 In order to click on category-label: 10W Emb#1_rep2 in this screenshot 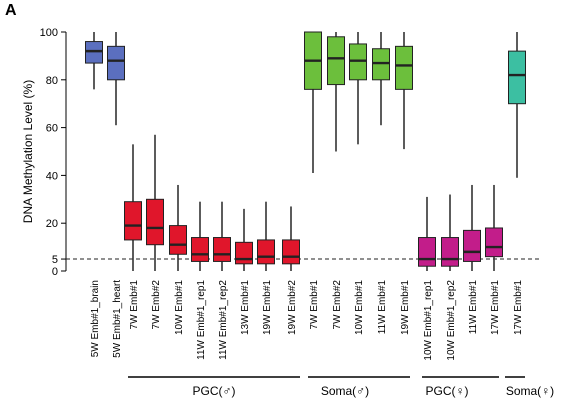, I will do `click(451, 320)`.